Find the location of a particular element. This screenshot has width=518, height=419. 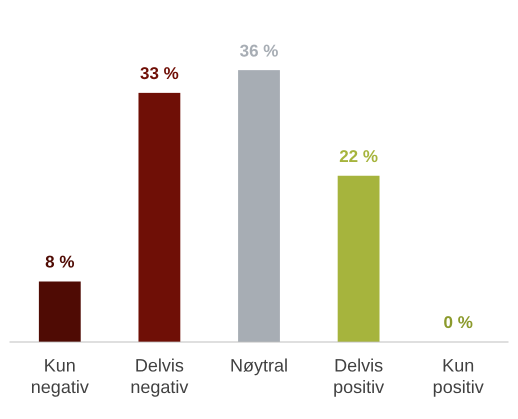

data-label: 0 % is located at coordinates (458, 322).